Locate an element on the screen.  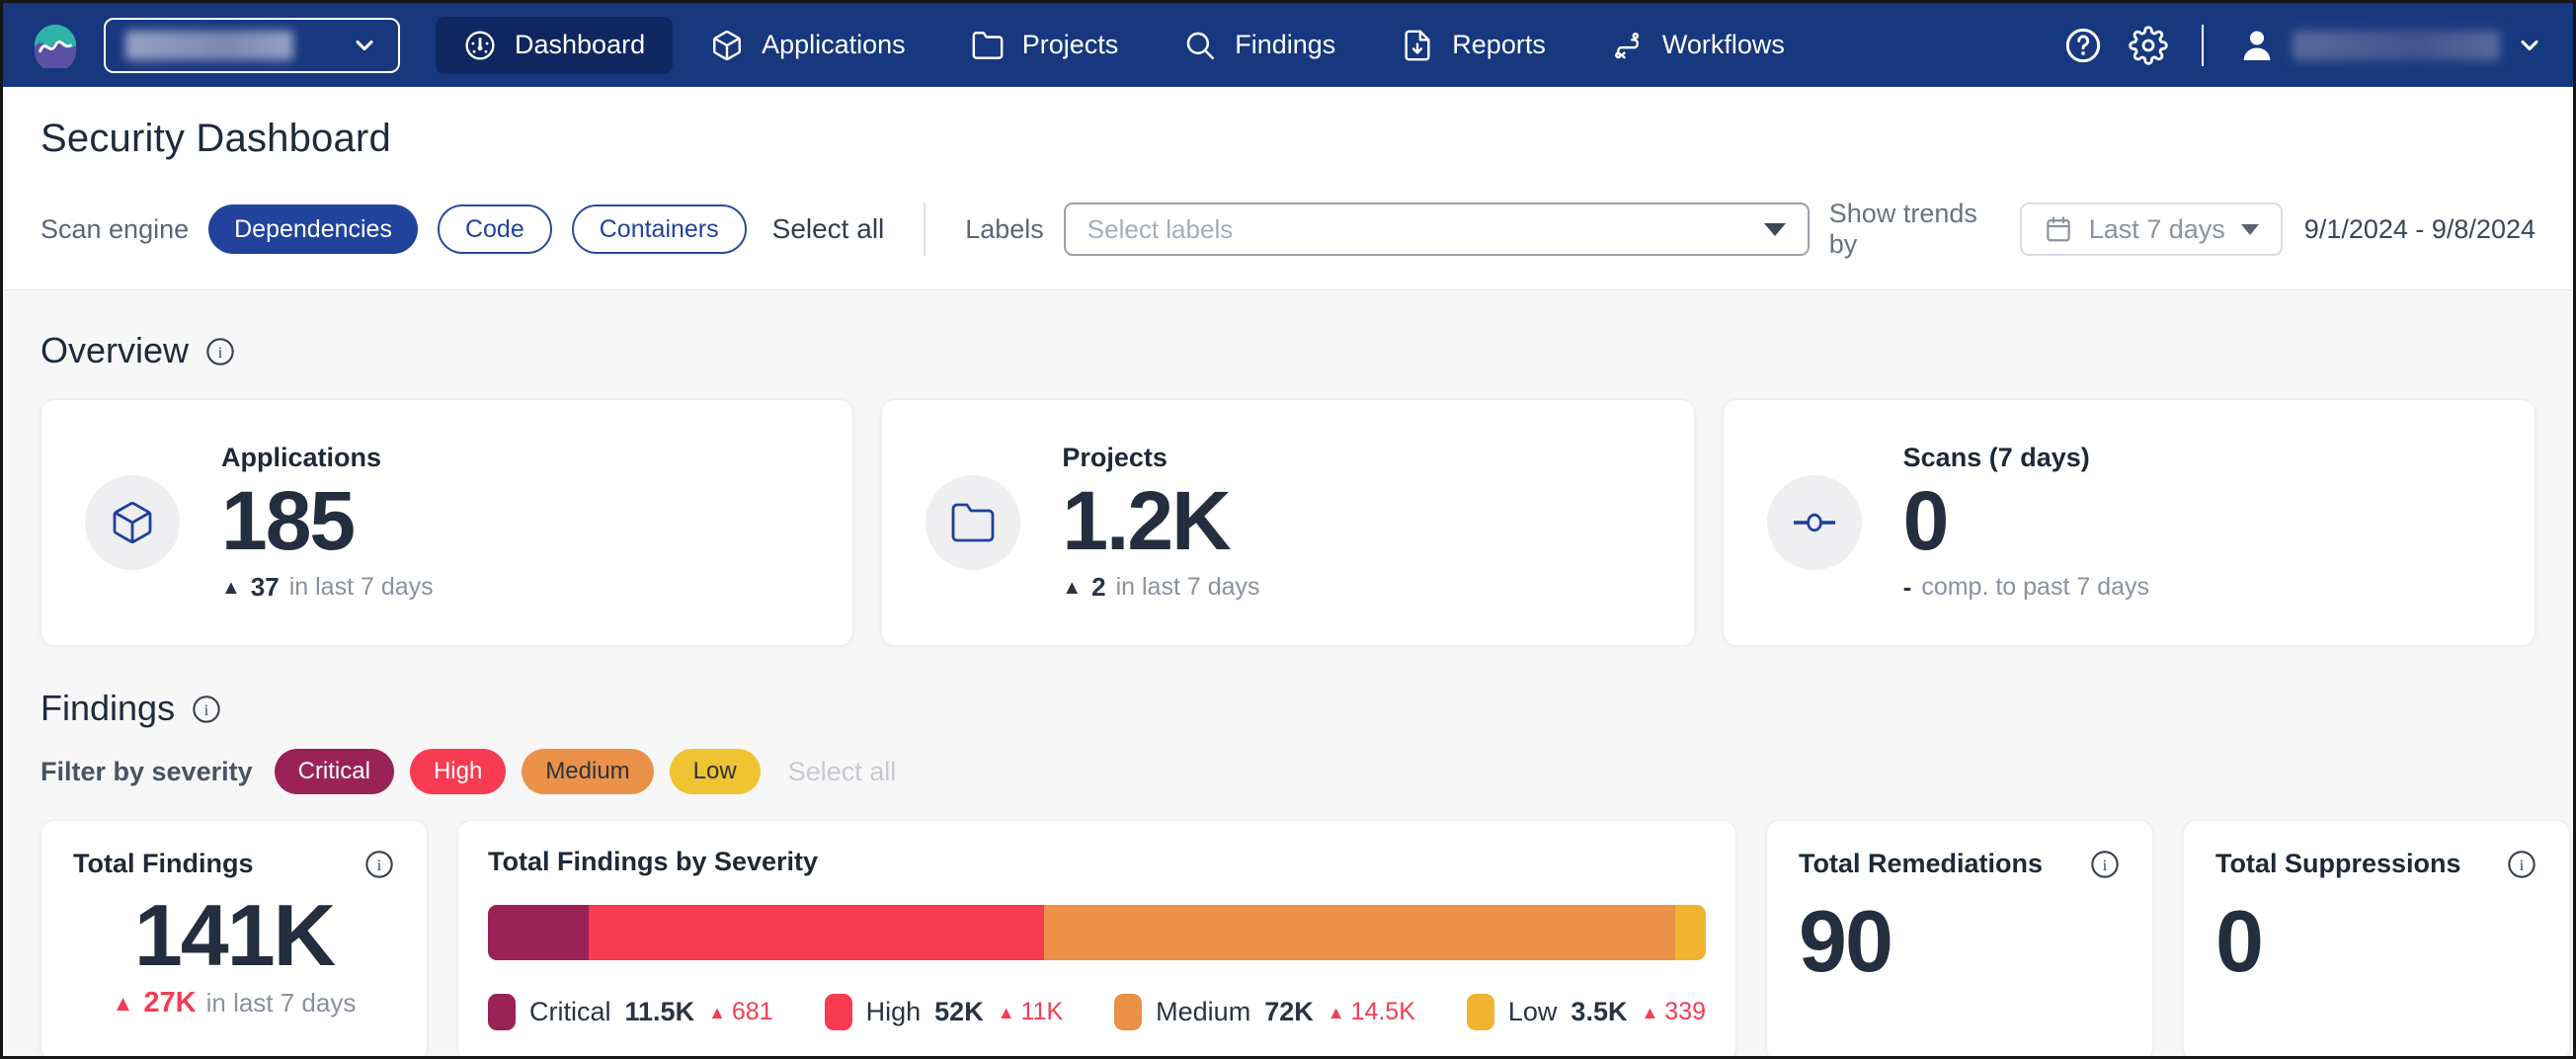
total-findings-delta: ▲ 27K in last 7 days is located at coordinates (234, 1003).